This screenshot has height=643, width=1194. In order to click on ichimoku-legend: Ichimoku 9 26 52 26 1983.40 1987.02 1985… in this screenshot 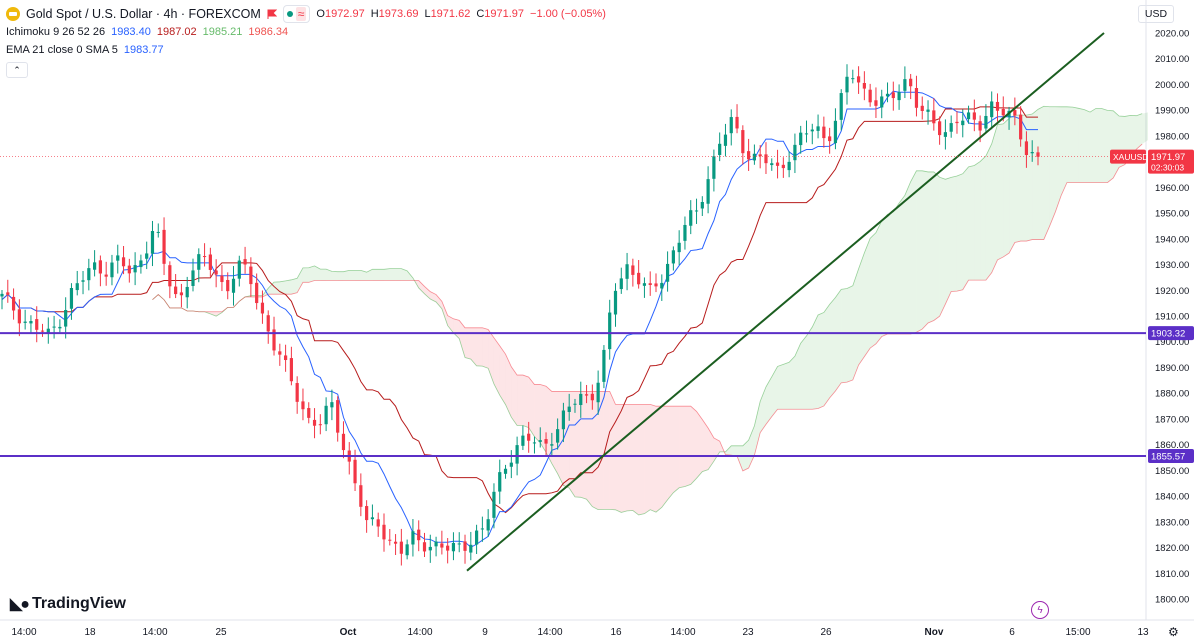, I will do `click(147, 32)`.